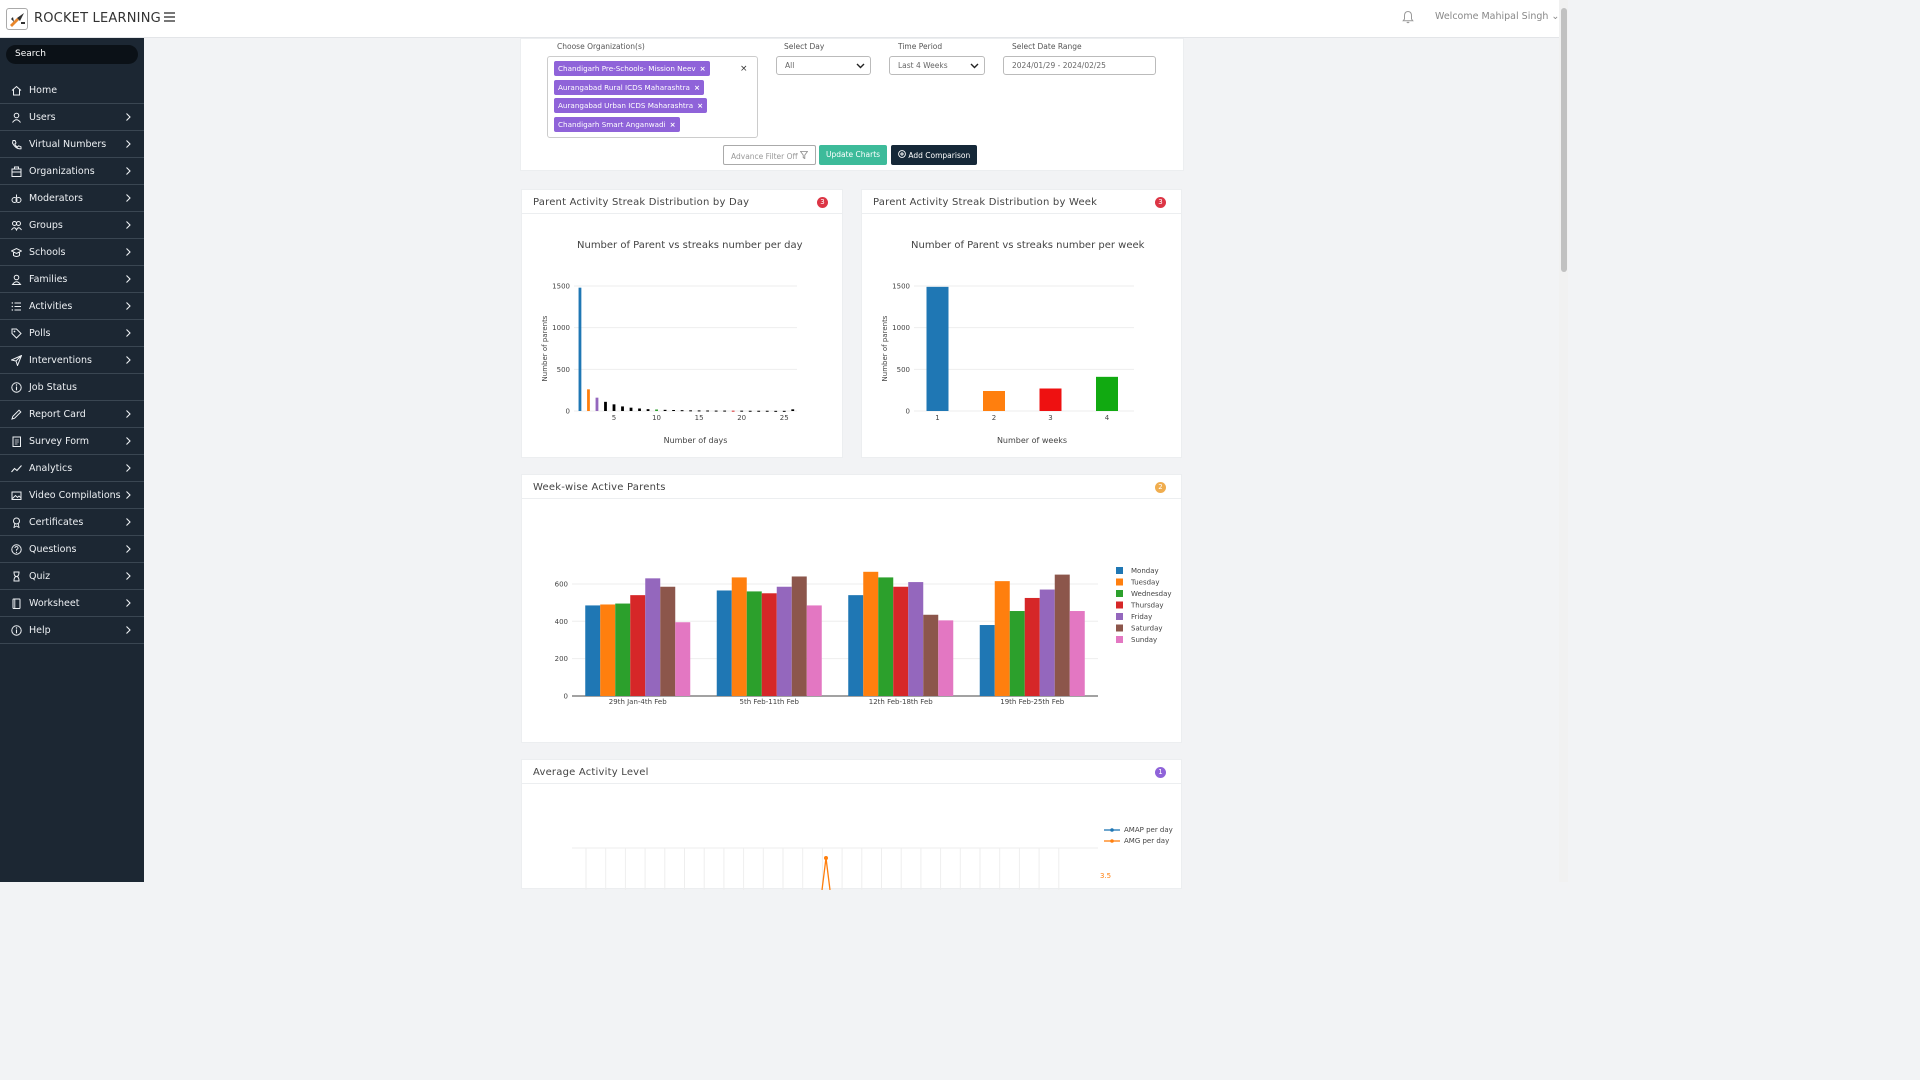 The image size is (1920, 1080). I want to click on sidebar-item-survey-form: Survey Form, so click(72, 441).